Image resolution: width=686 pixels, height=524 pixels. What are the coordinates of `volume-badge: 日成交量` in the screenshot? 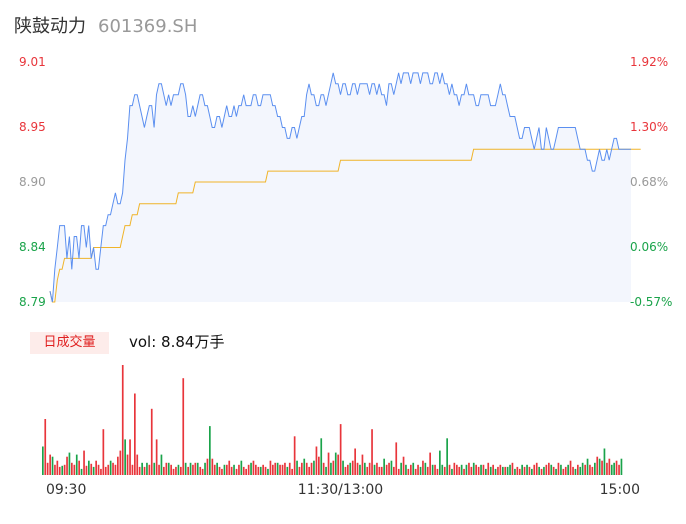 It's located at (69, 343).